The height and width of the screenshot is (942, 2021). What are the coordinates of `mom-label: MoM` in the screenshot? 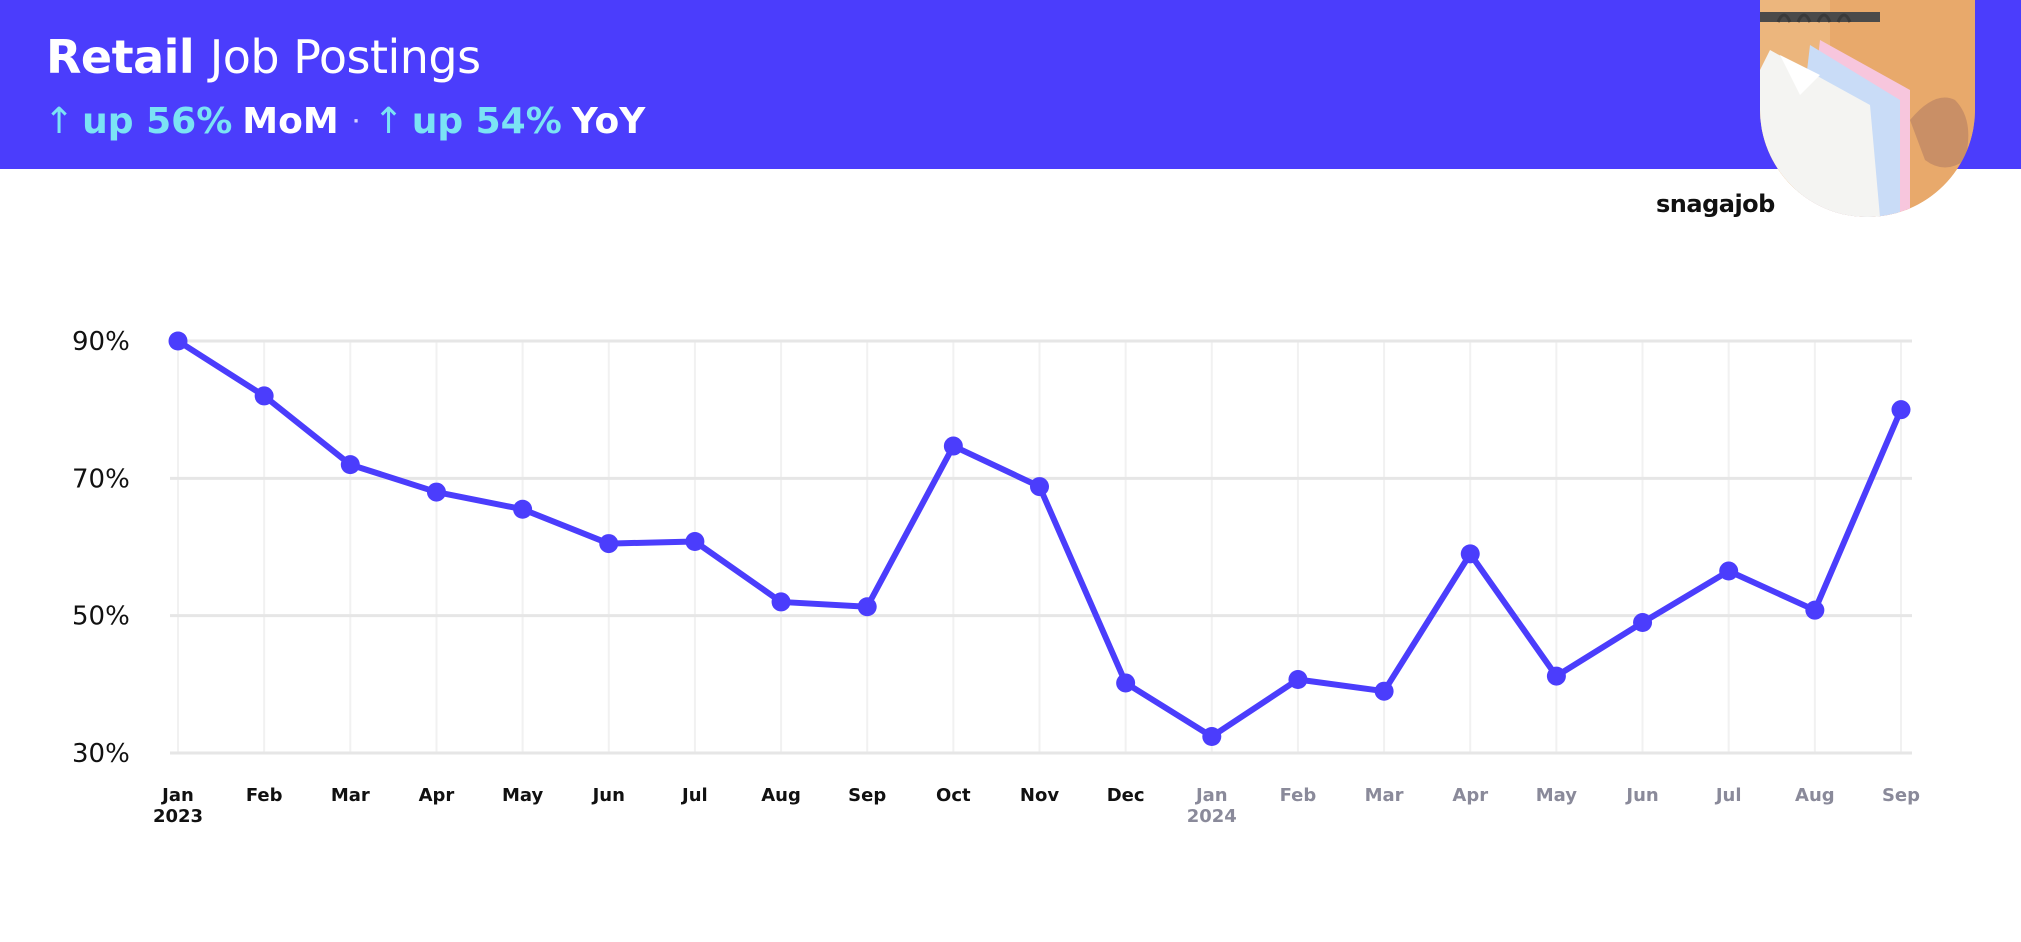 It's located at (290, 121).